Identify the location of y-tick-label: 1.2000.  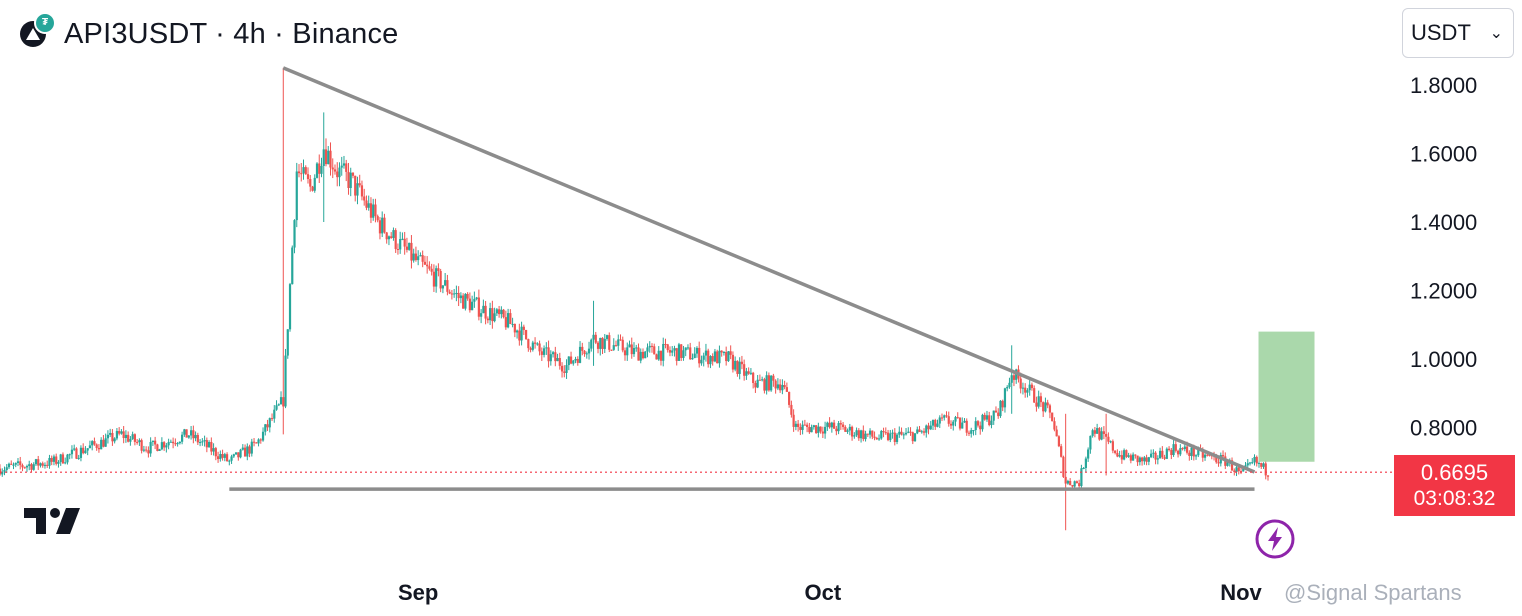
(1443, 291).